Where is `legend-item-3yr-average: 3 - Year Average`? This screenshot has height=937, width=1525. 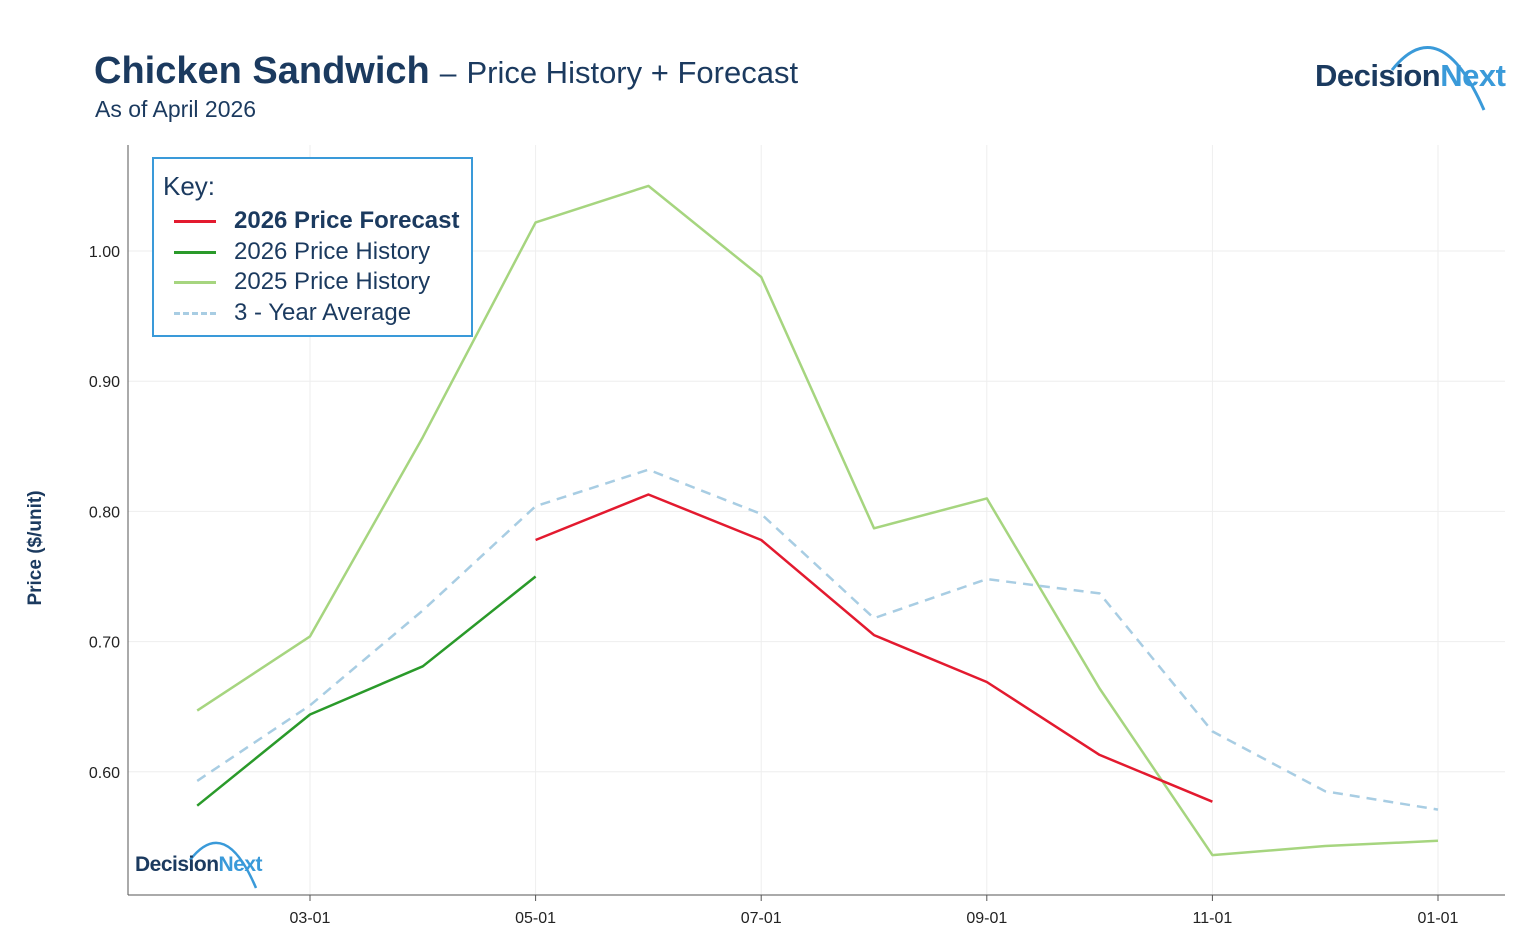 legend-item-3yr-average: 3 - Year Average is located at coordinates (292, 313).